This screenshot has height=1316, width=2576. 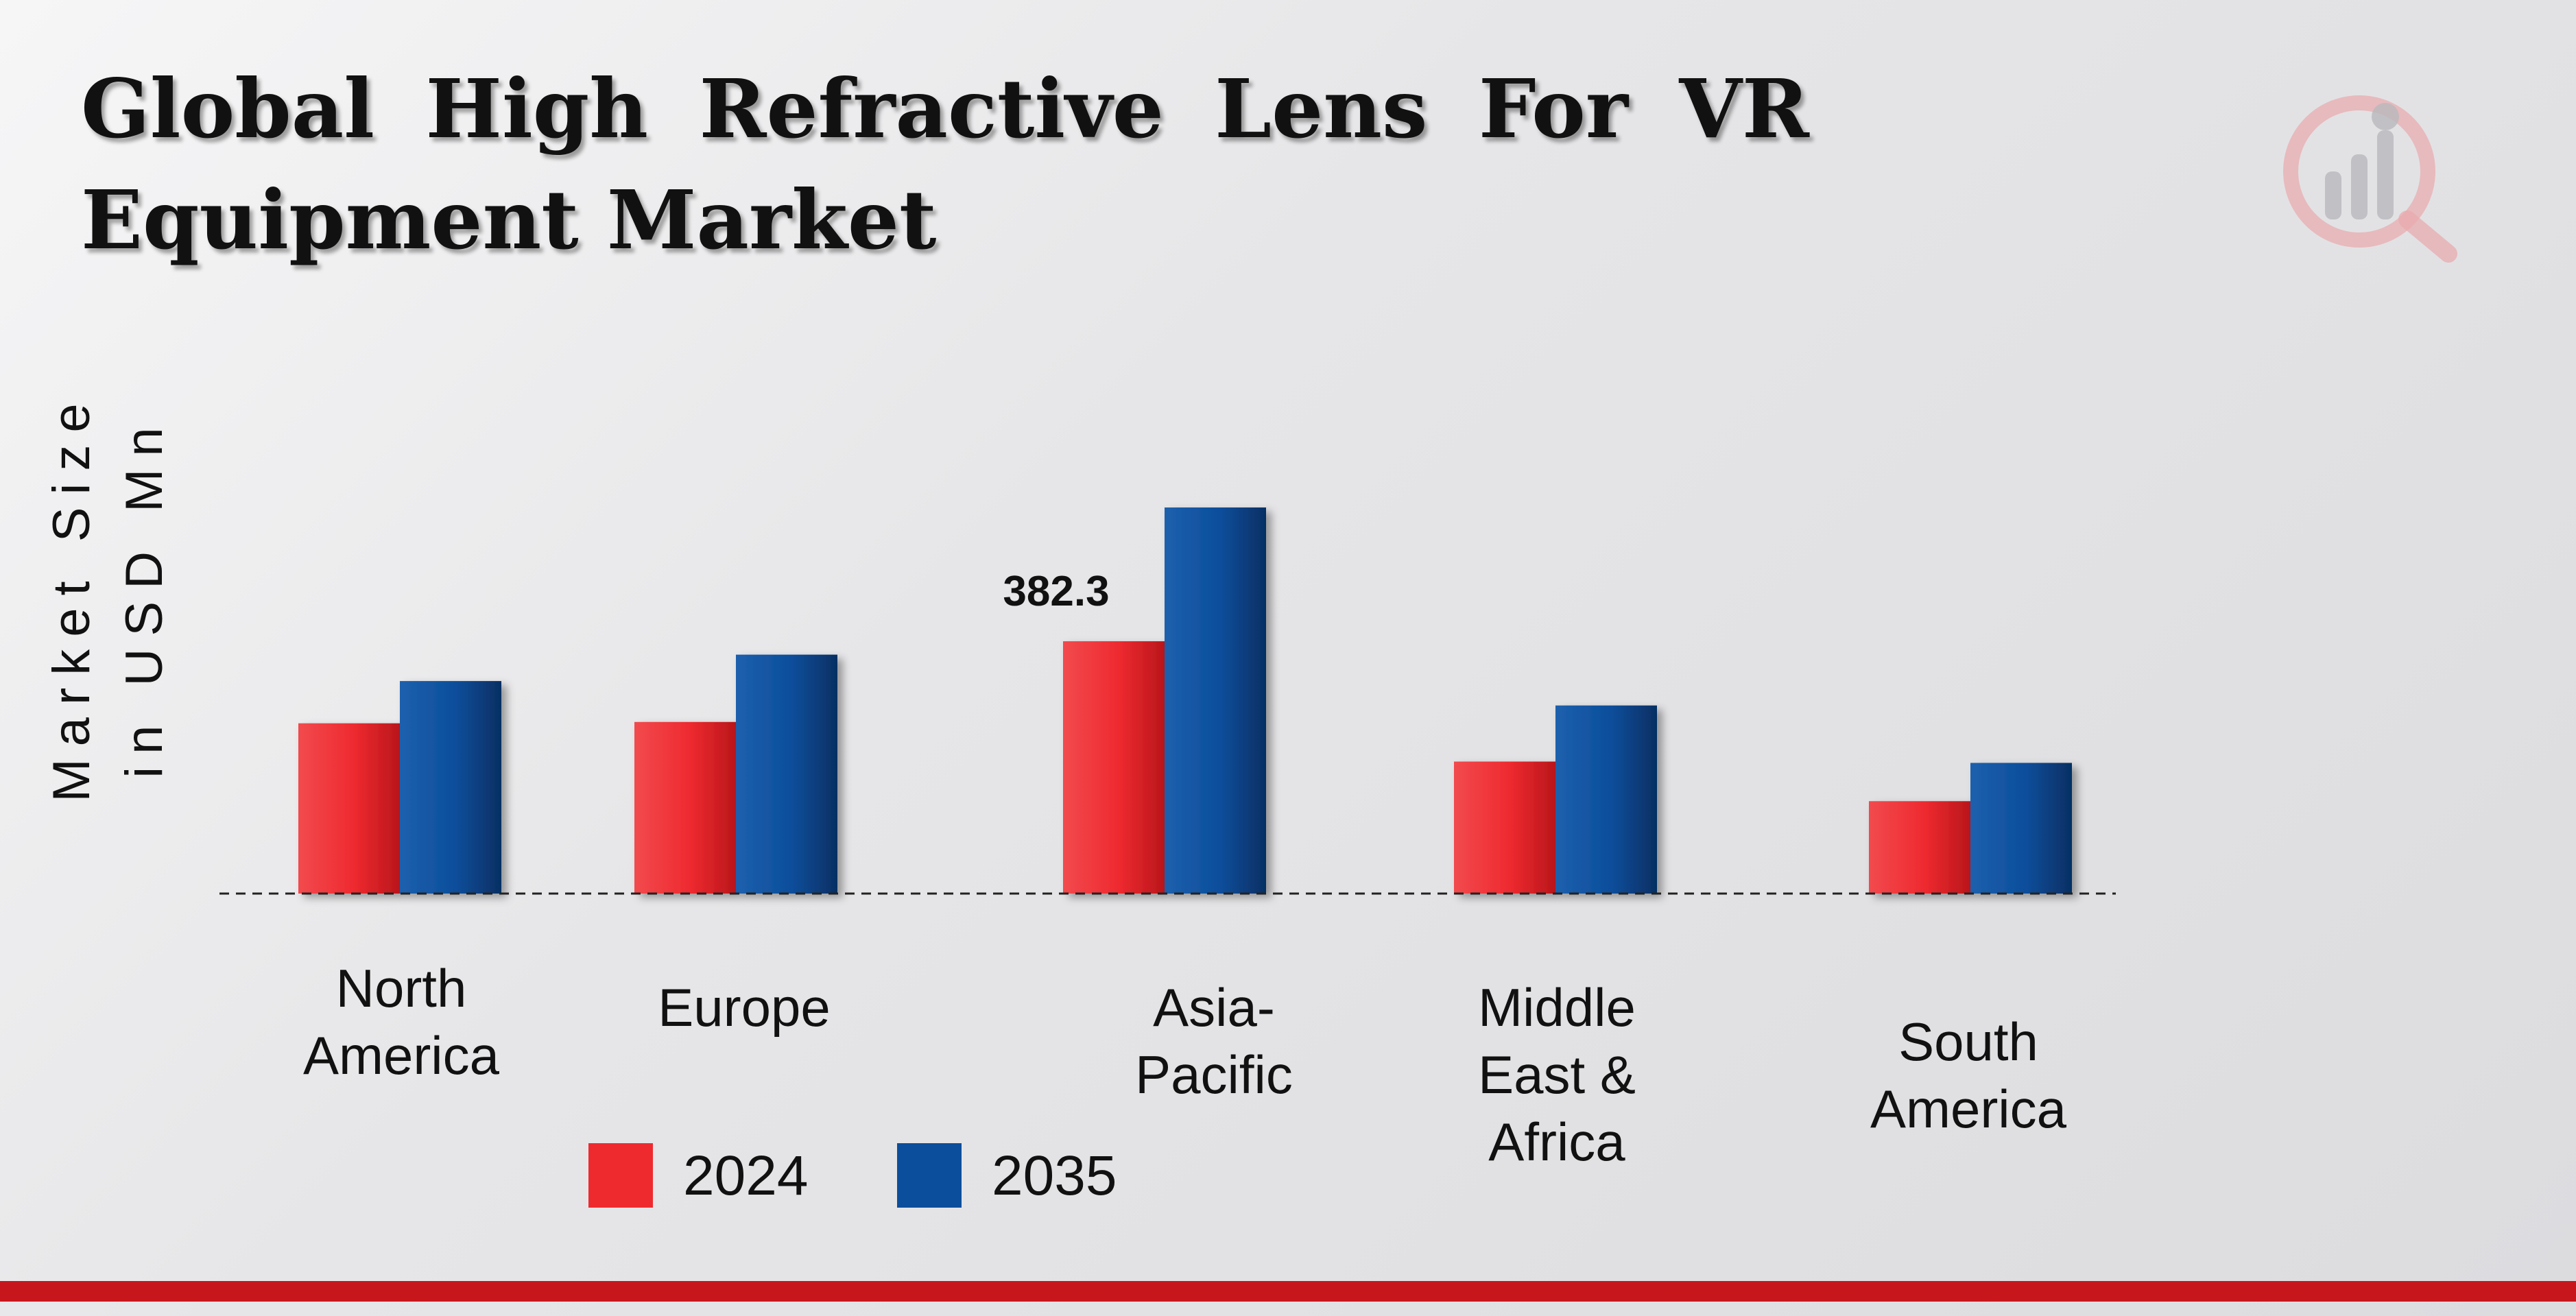 What do you see at coordinates (1968, 1075) in the screenshot?
I see `x-tick-label-4: South America` at bounding box center [1968, 1075].